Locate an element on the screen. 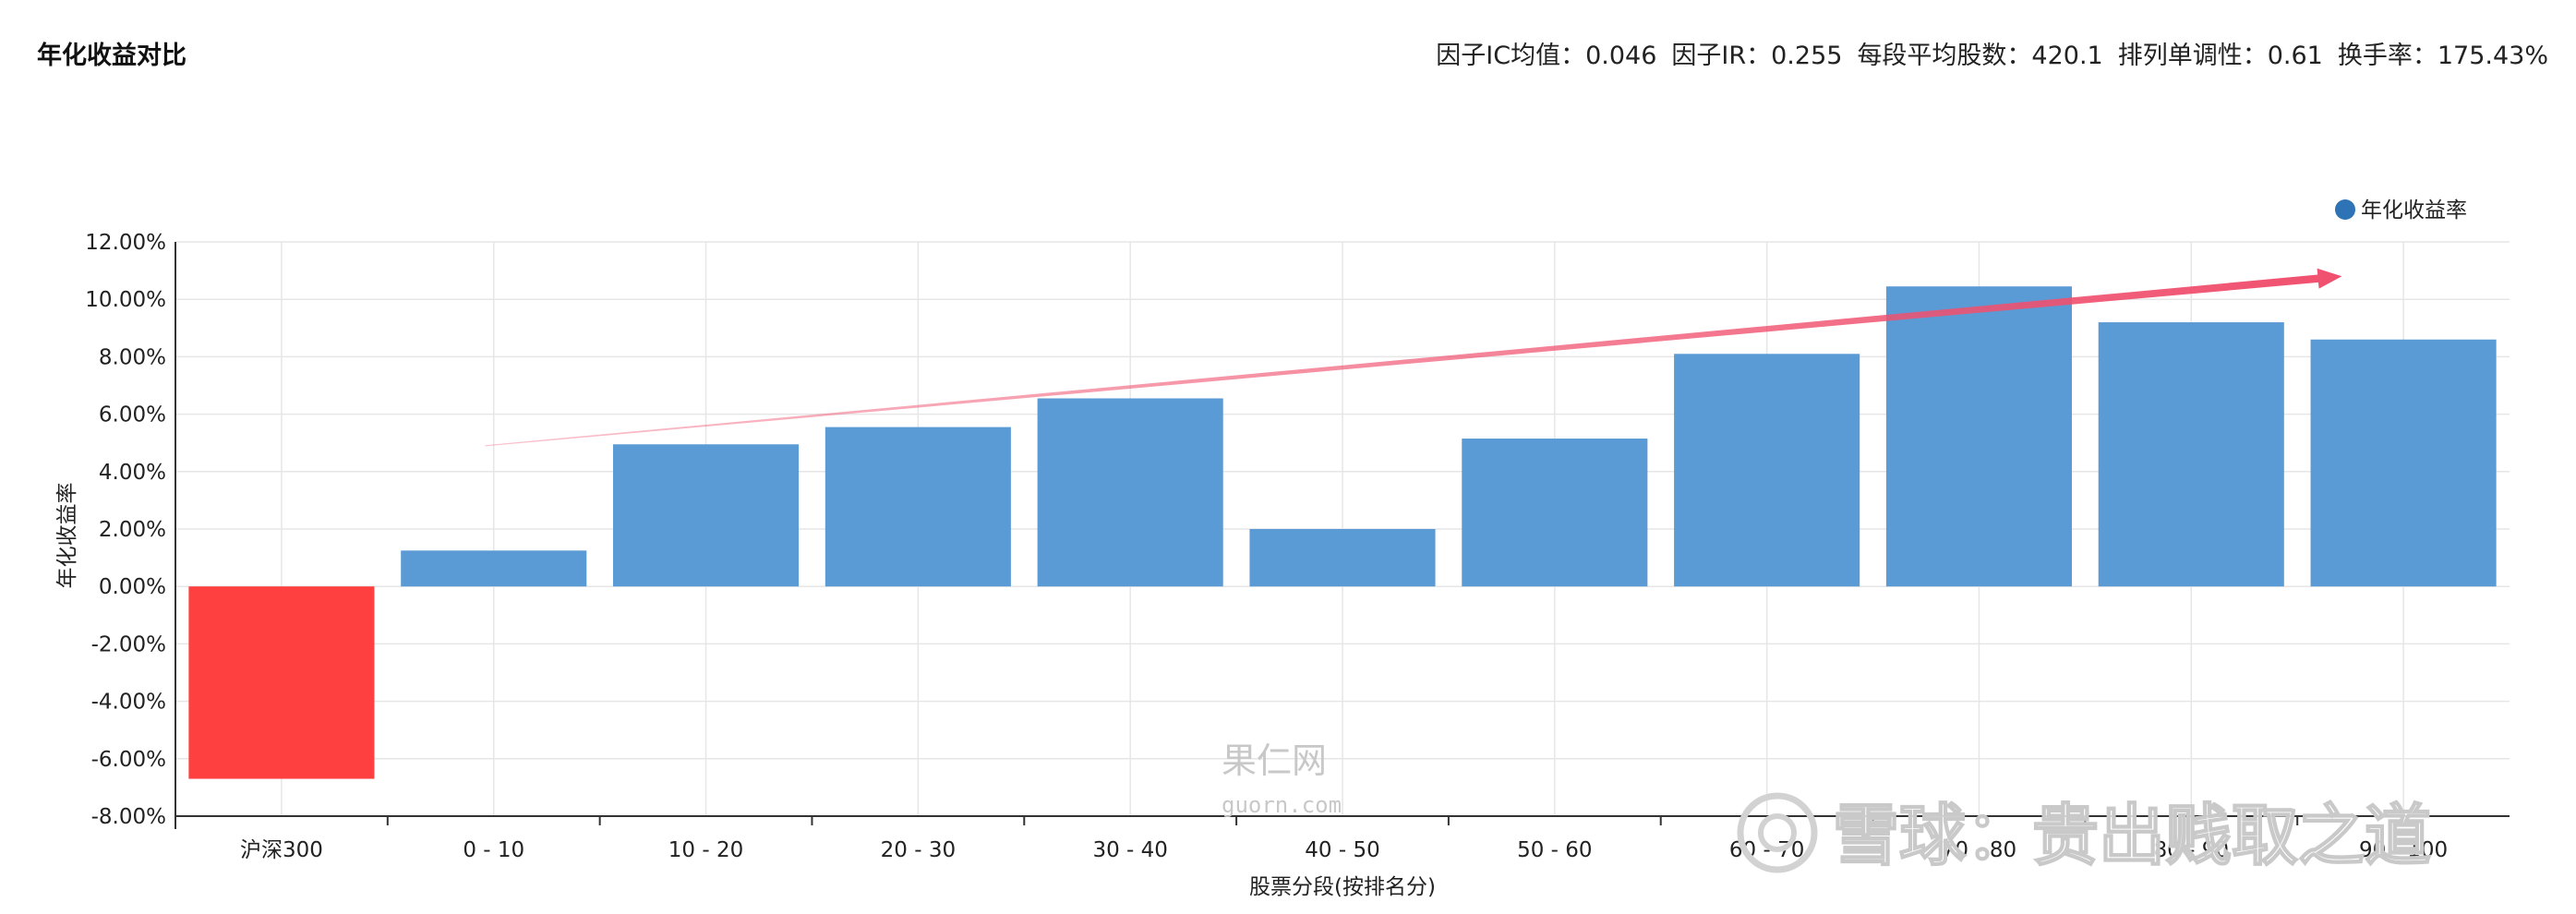  legend-label: 年化收益率 is located at coordinates (2414, 210).